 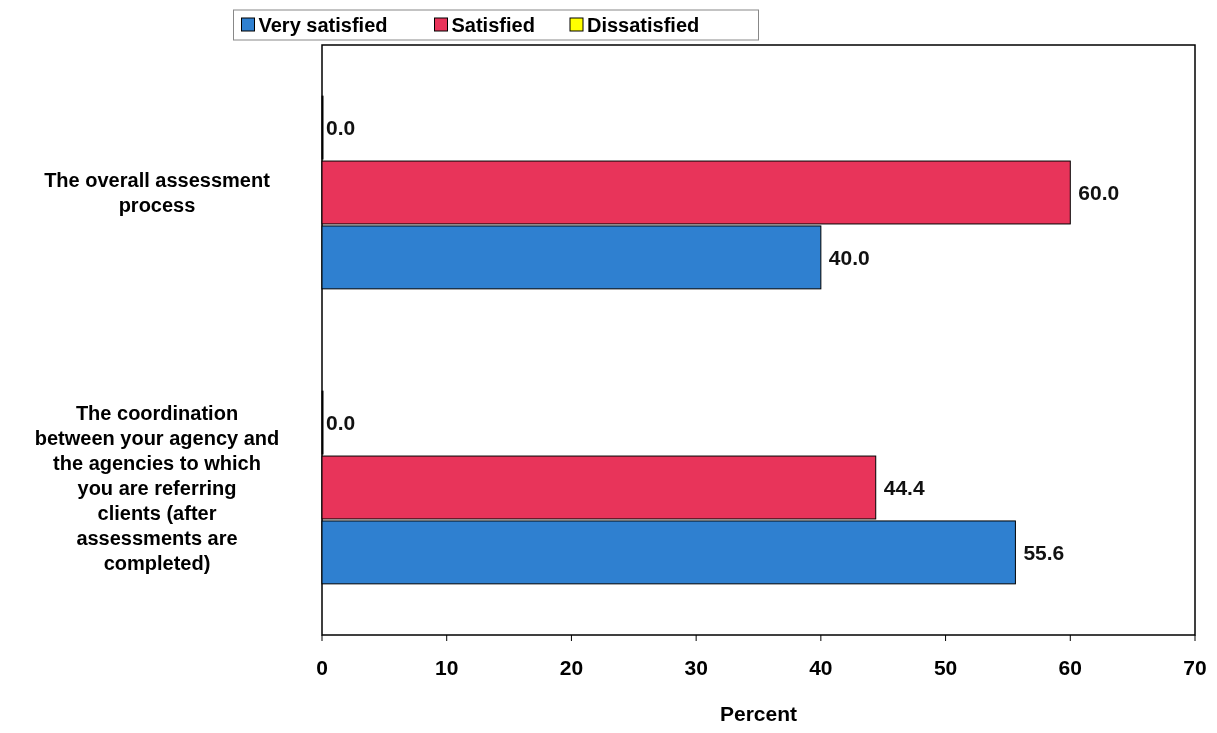 I want to click on data-label: 40.0, so click(x=849, y=257).